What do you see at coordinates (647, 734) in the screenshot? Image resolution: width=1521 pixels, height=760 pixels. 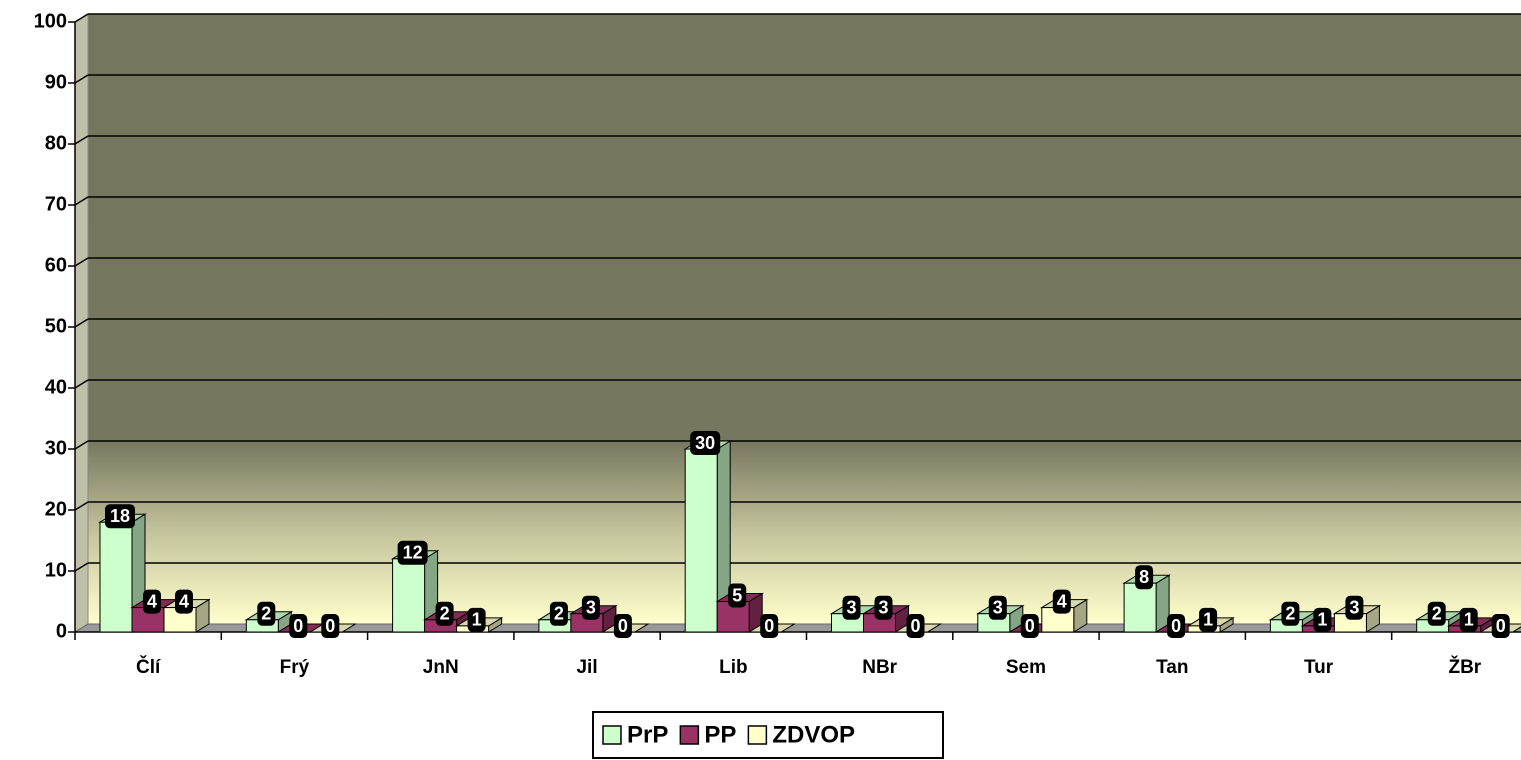 I see `legend-label: PrP` at bounding box center [647, 734].